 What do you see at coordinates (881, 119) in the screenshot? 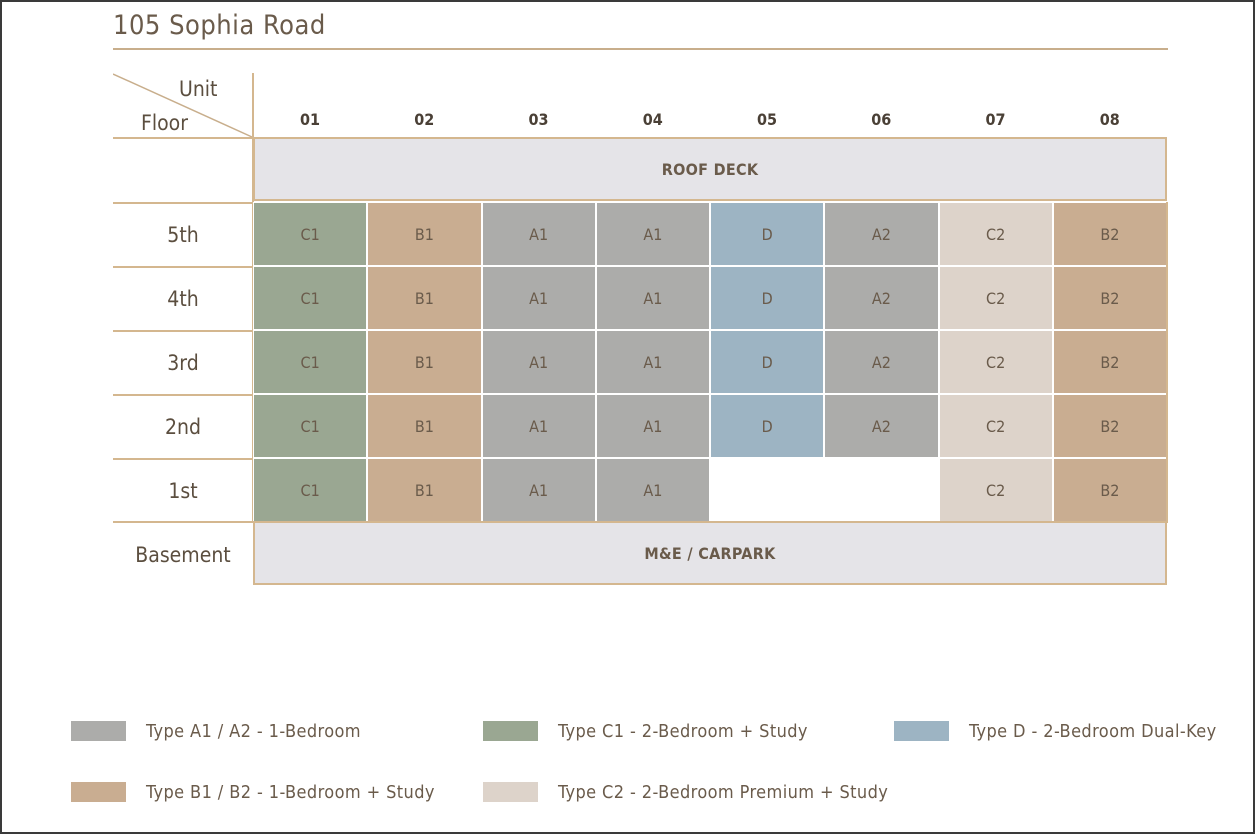
I see `unit-header-06: 06` at bounding box center [881, 119].